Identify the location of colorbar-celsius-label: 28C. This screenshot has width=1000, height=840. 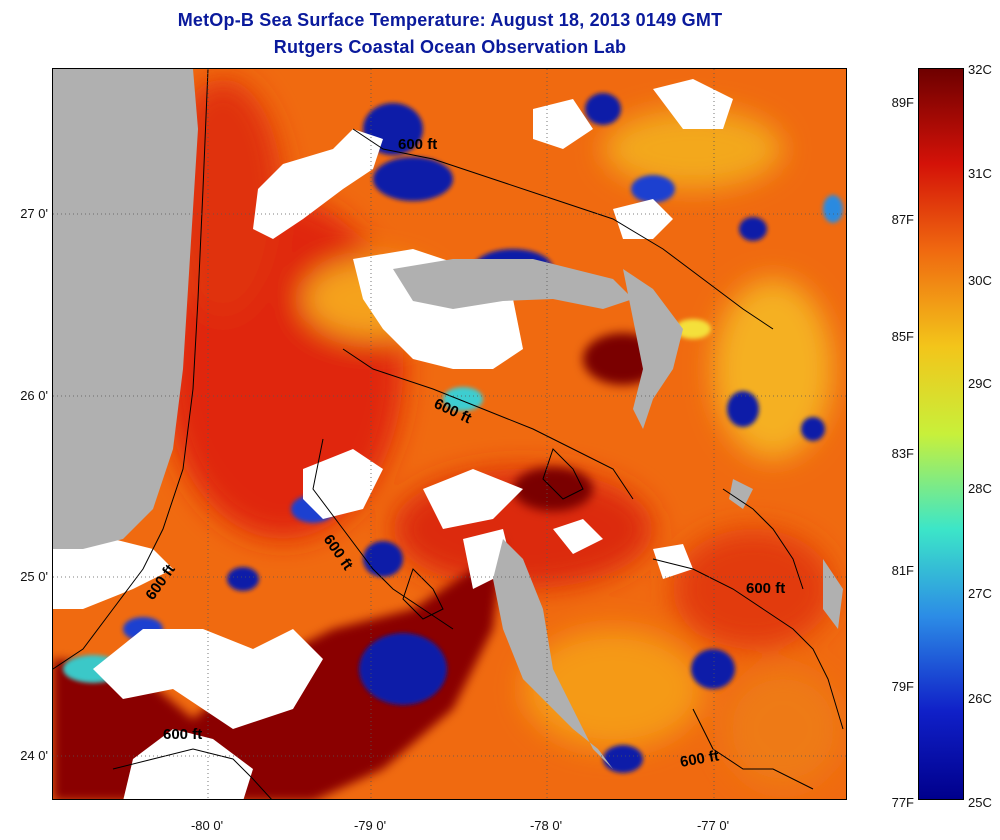
(980, 488).